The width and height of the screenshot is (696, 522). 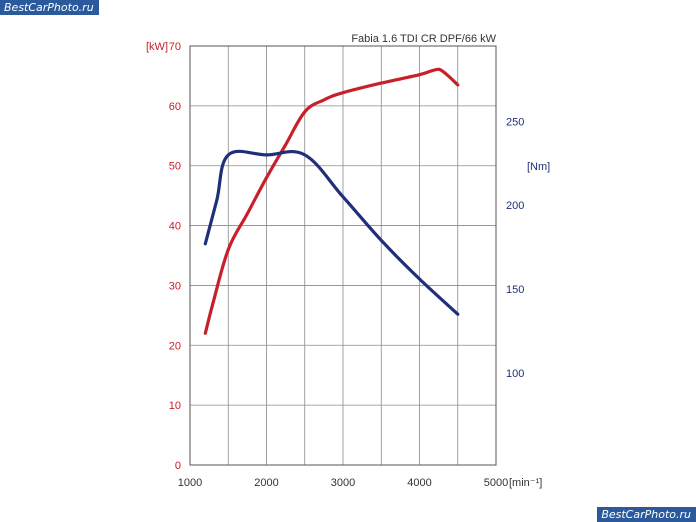 I want to click on y-left-tick-label: 0, so click(x=178, y=466).